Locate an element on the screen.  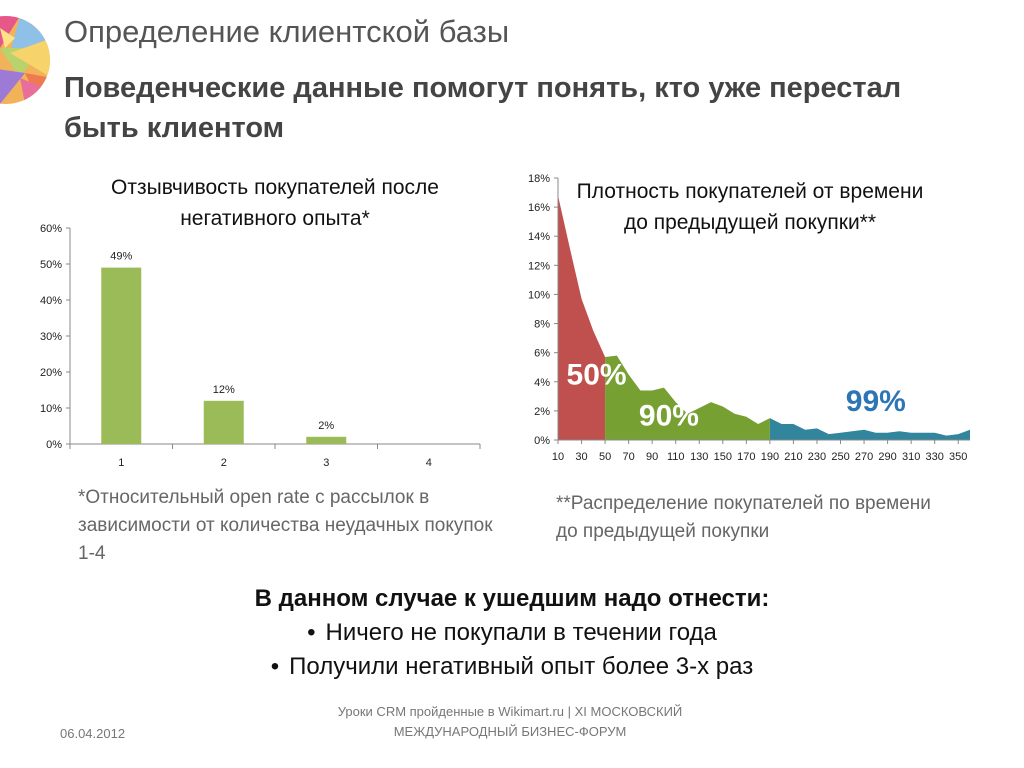
x-tick-label: 70 is located at coordinates (629, 457).